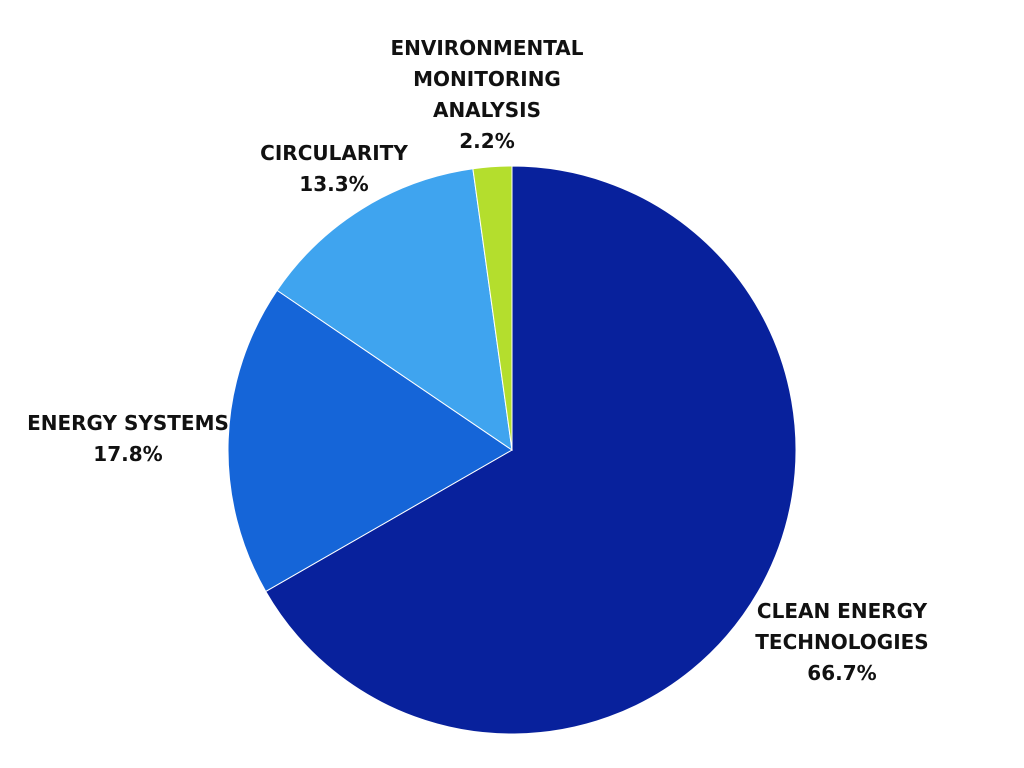 This screenshot has width=1024, height=768. What do you see at coordinates (128, 423) in the screenshot?
I see `slice-name-line: ENERGY SYSTEMS` at bounding box center [128, 423].